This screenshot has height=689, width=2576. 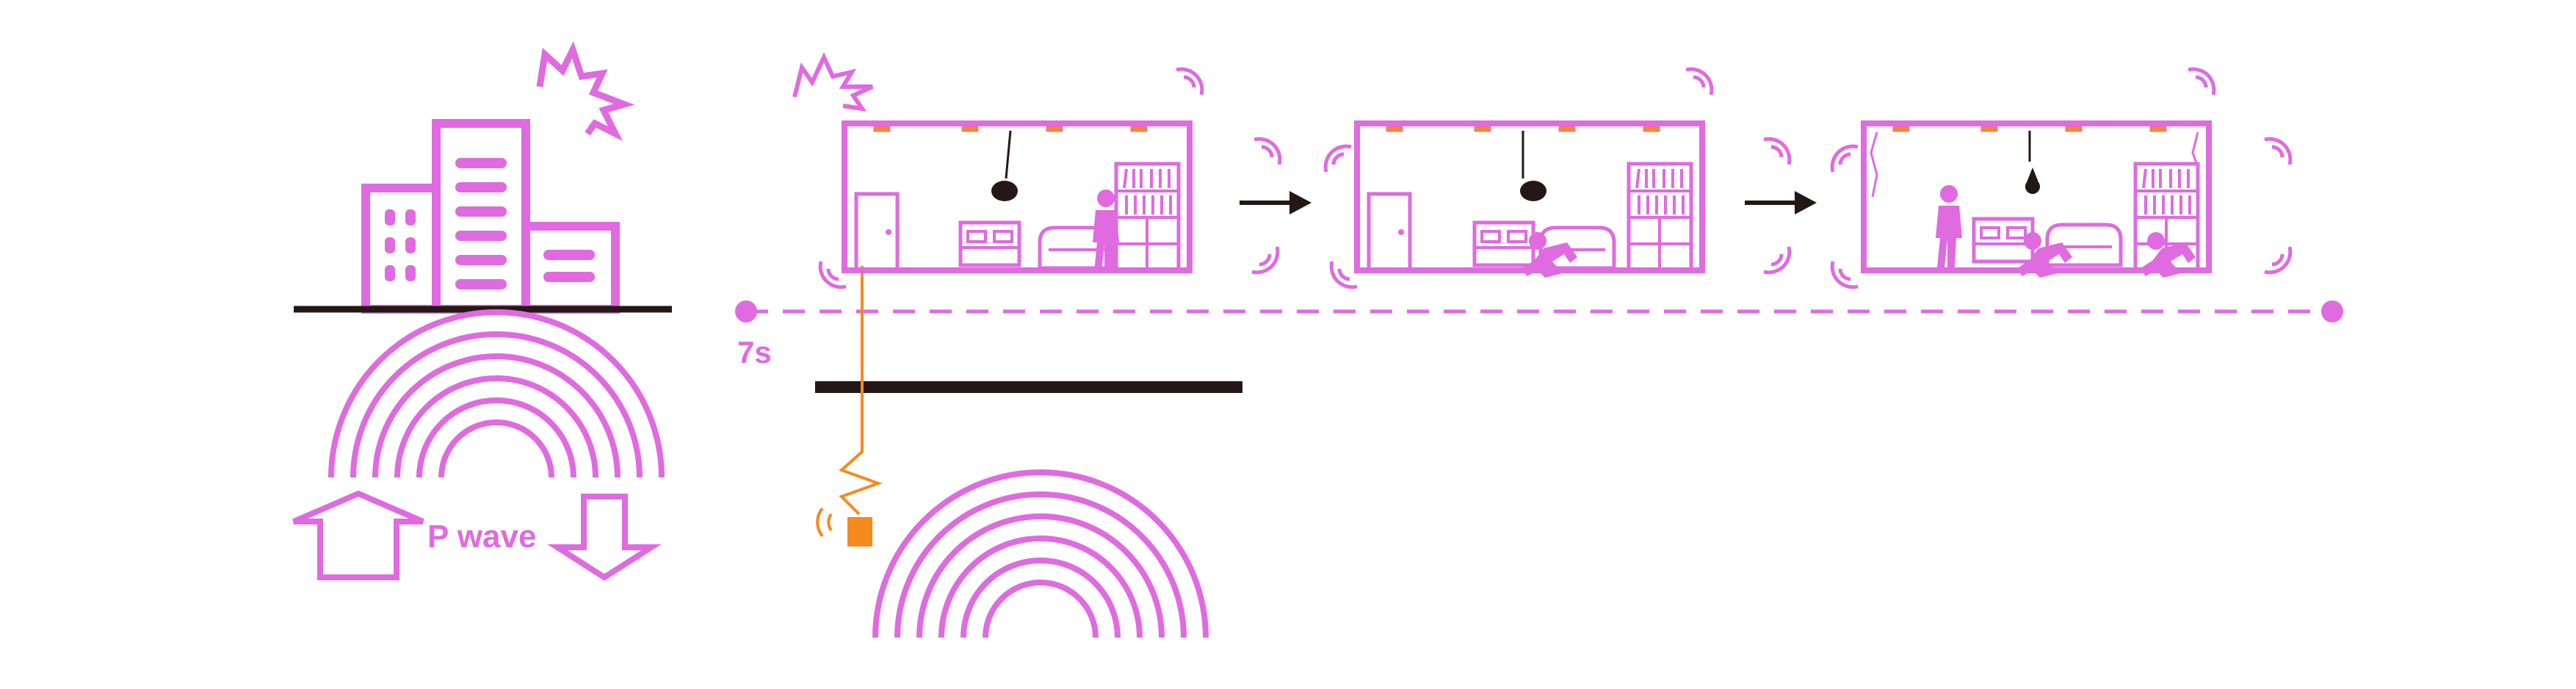 What do you see at coordinates (824, 523) in the screenshot?
I see `sensor-signal-icon` at bounding box center [824, 523].